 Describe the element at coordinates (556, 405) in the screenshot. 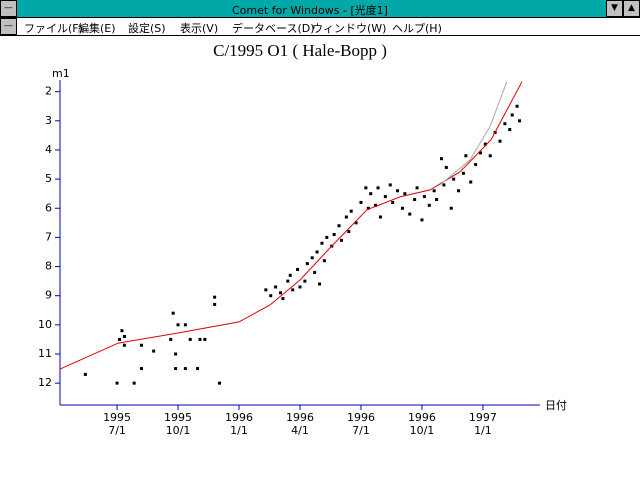

I see `x-axis-label: 日付` at that location.